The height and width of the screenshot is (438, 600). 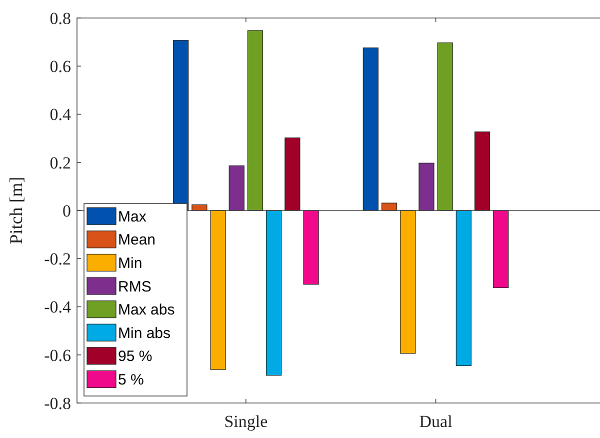 I want to click on x-tick-label: Dual, so click(x=436, y=421).